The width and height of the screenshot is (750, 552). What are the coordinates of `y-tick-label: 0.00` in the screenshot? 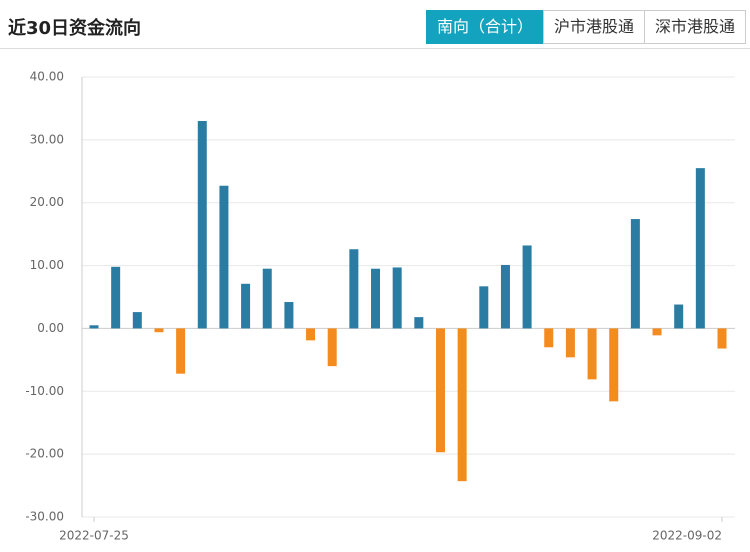 It's located at (50, 328).